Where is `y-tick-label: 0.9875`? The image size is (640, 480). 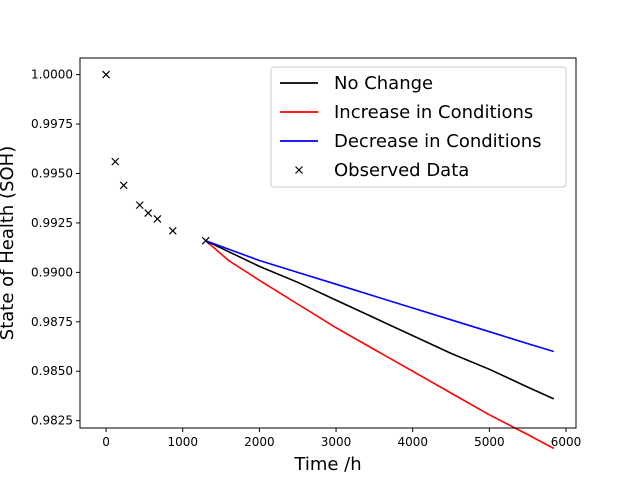 y-tick-label: 0.9875 is located at coordinates (52, 322).